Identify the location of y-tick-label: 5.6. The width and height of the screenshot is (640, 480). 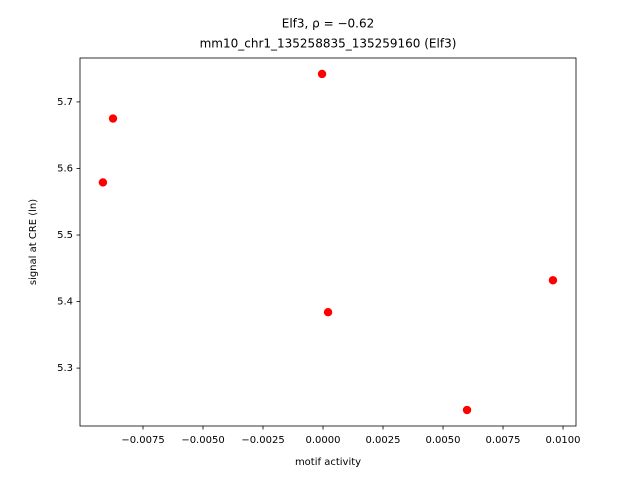
(65, 168).